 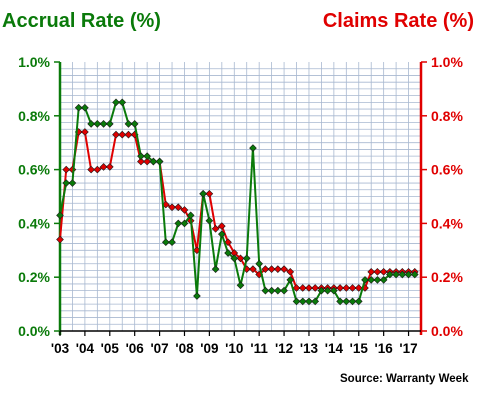 What do you see at coordinates (447, 116) in the screenshot?
I see `y-right-tick-label: 0.8%` at bounding box center [447, 116].